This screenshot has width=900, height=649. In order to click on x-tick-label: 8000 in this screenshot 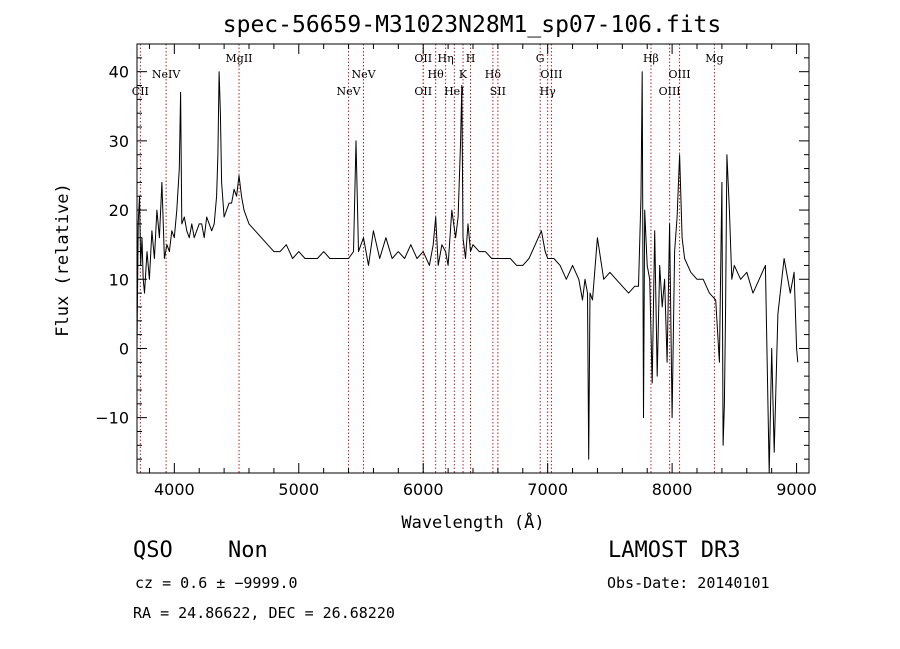, I will do `click(672, 489)`.